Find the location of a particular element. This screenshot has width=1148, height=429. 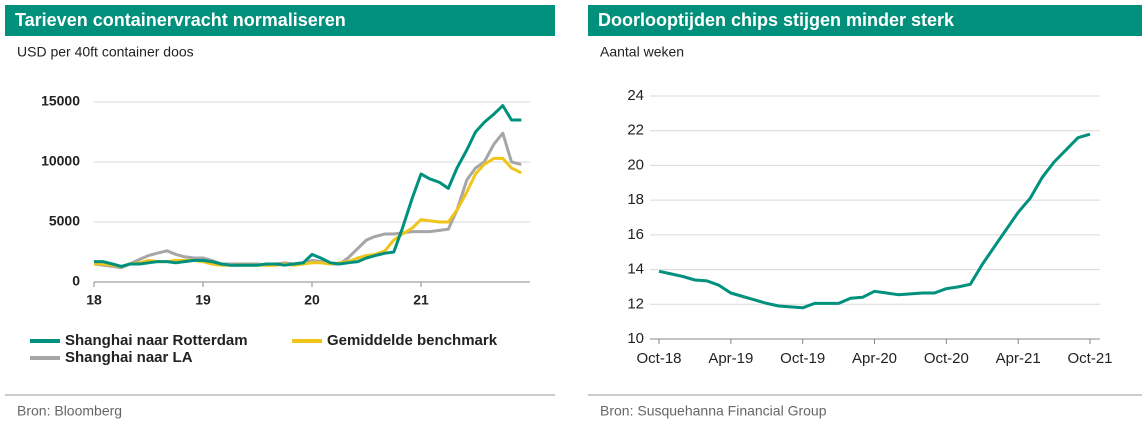

source: Bron: Bloomberg is located at coordinates (69, 411).